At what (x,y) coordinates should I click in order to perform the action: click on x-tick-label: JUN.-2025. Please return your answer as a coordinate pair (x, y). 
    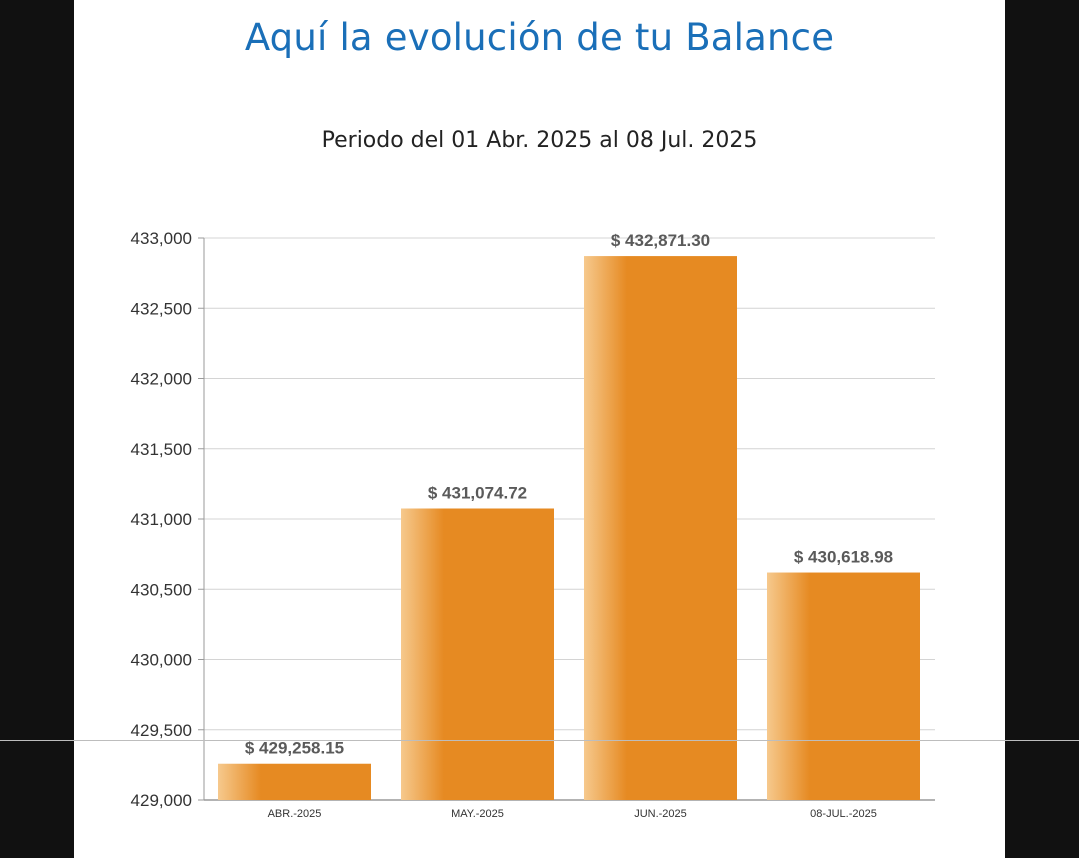
    Looking at the image, I should click on (660, 814).